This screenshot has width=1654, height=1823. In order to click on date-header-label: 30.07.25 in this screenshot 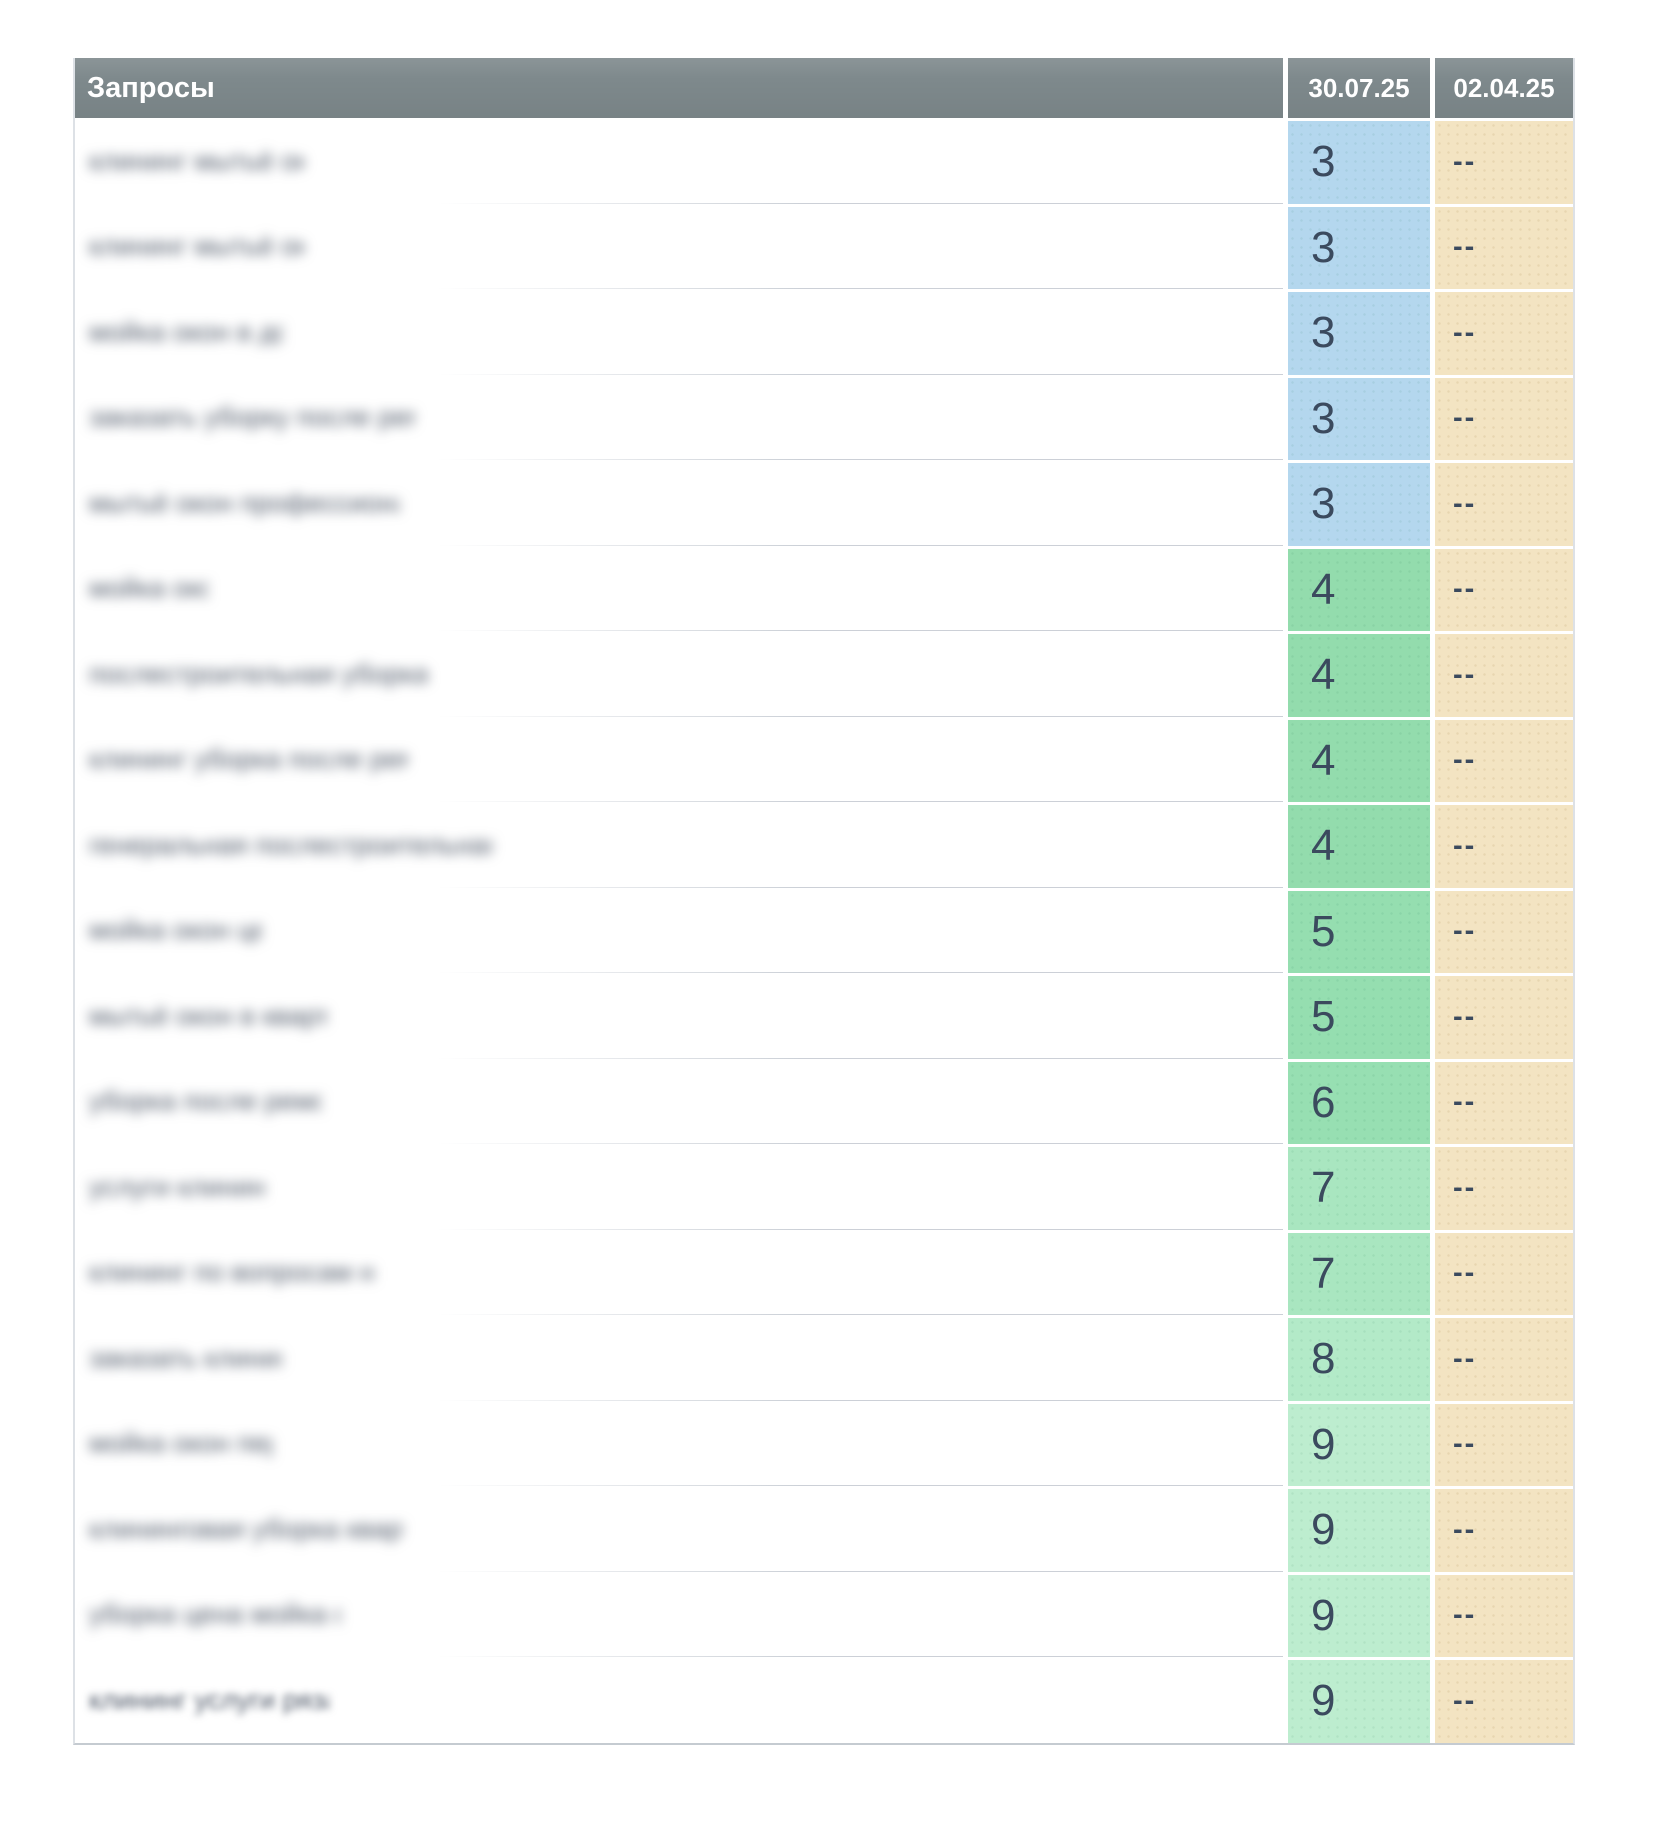, I will do `click(1359, 87)`.